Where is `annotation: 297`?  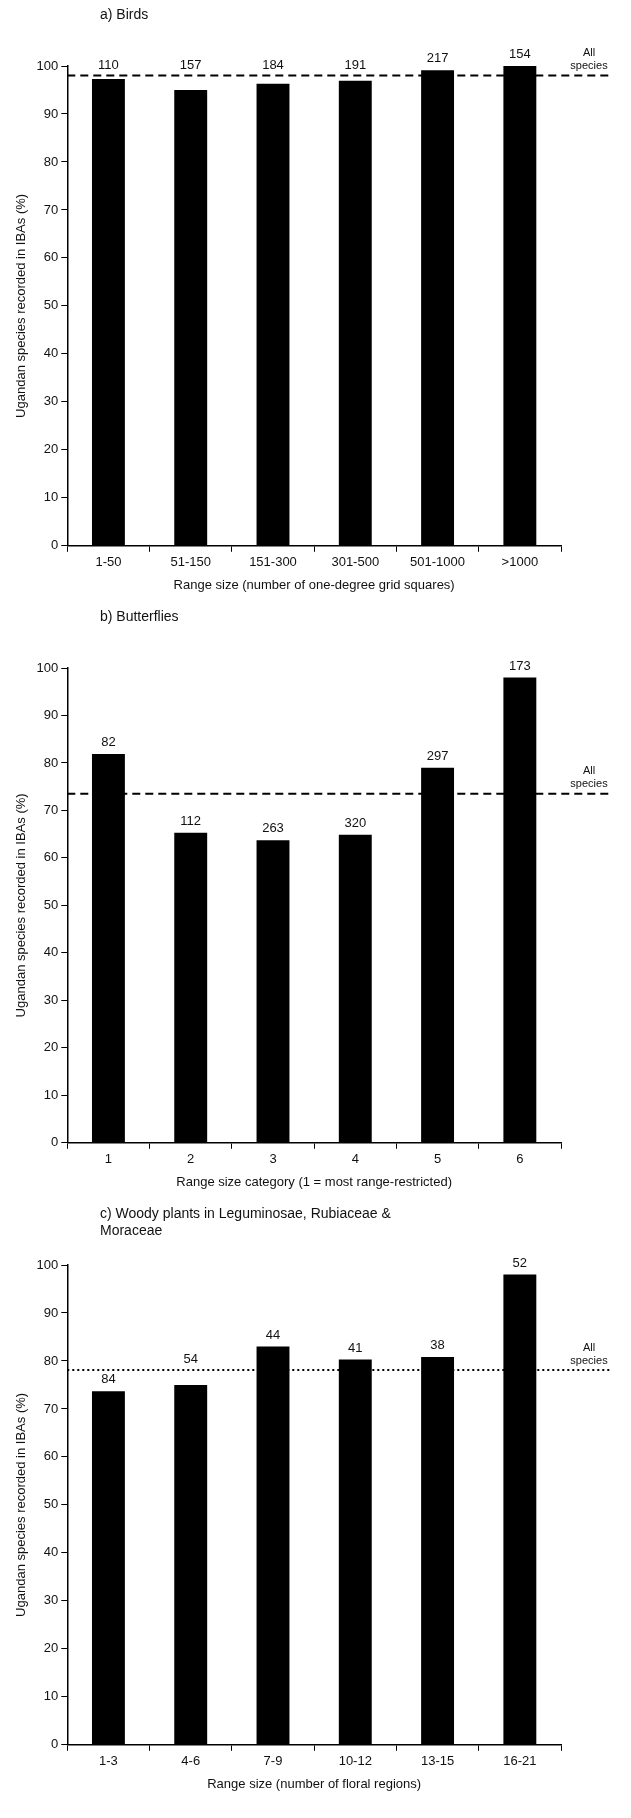 annotation: 297 is located at coordinates (437, 755).